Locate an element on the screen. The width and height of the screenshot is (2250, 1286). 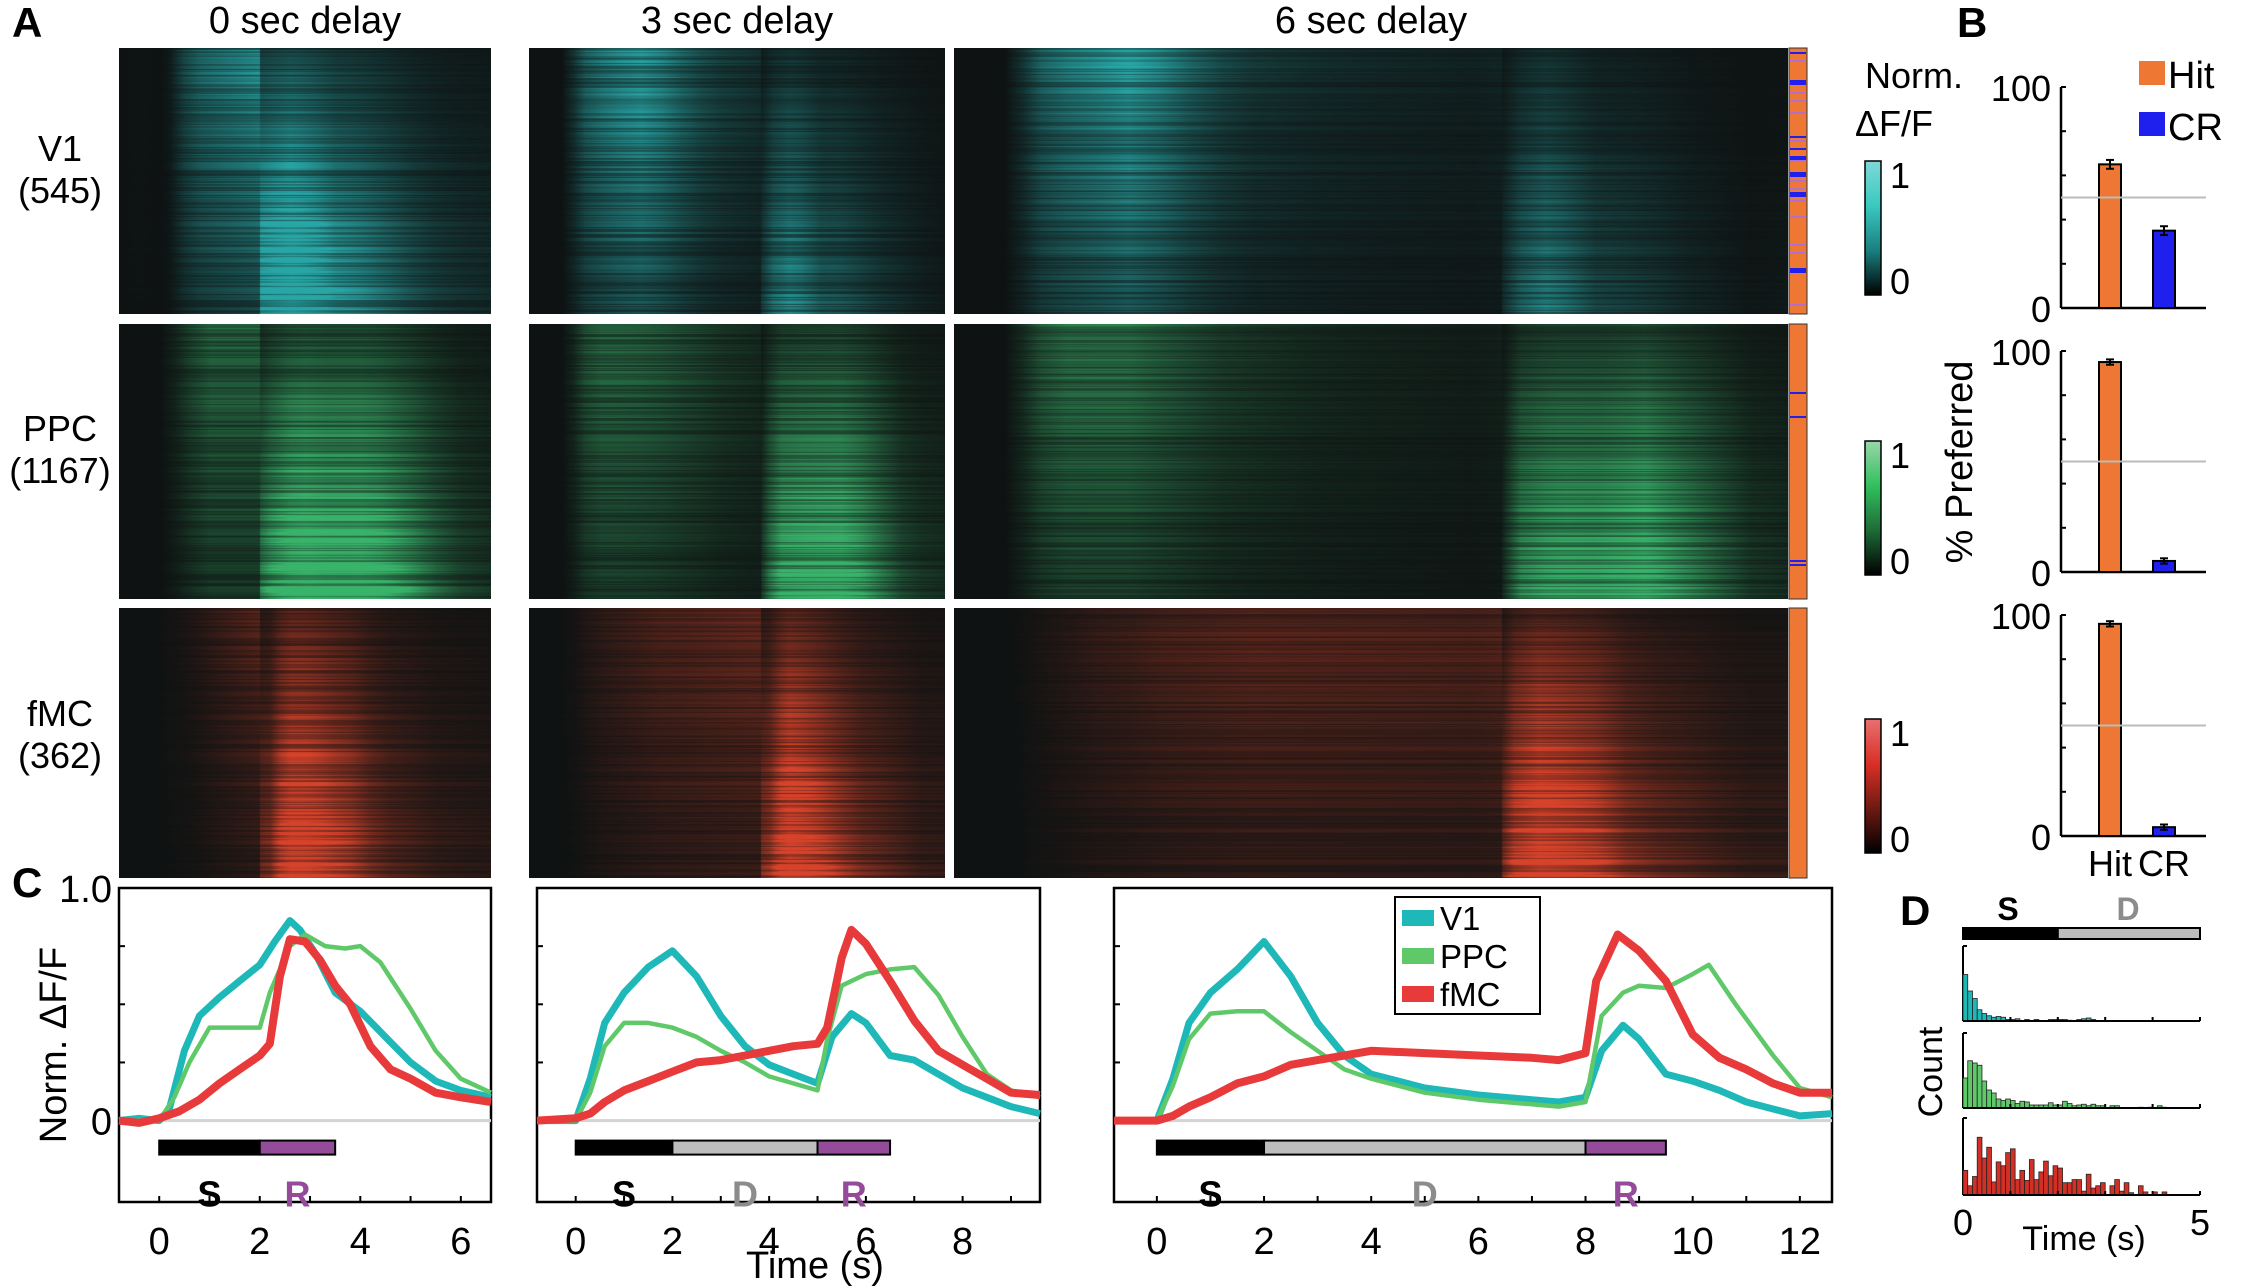
heatmap-v1-0s is located at coordinates (305, 181).